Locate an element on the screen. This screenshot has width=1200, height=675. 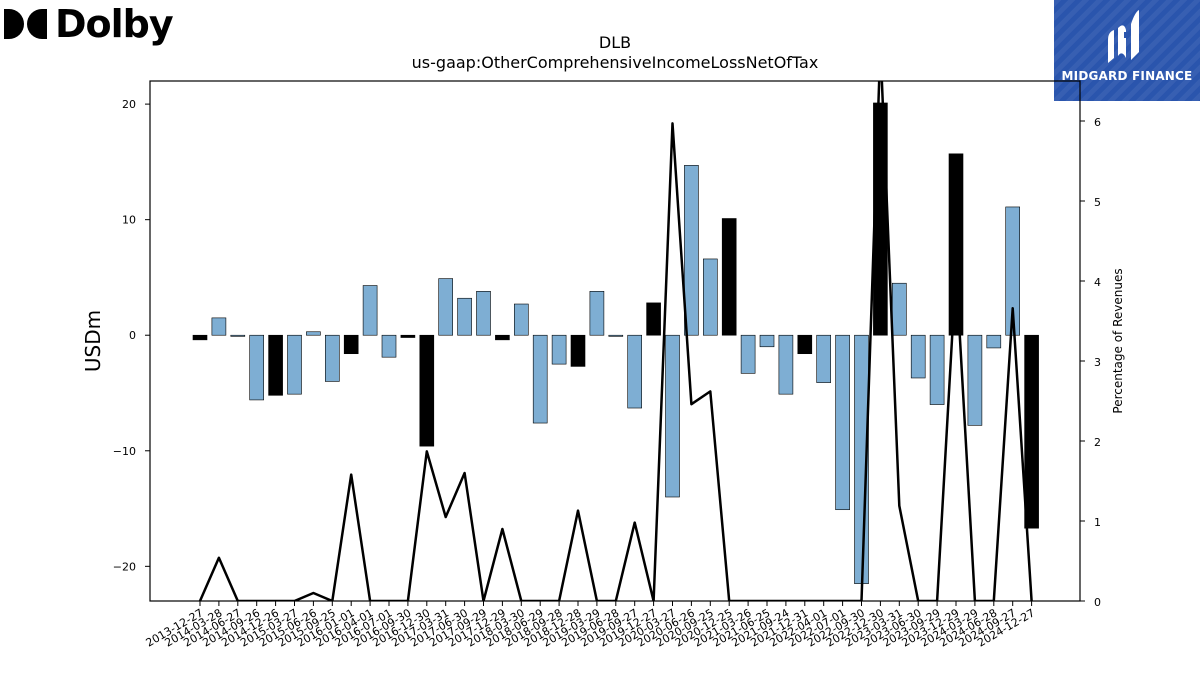
y2-tick-label: 0 is located at coordinates (1097, 602).